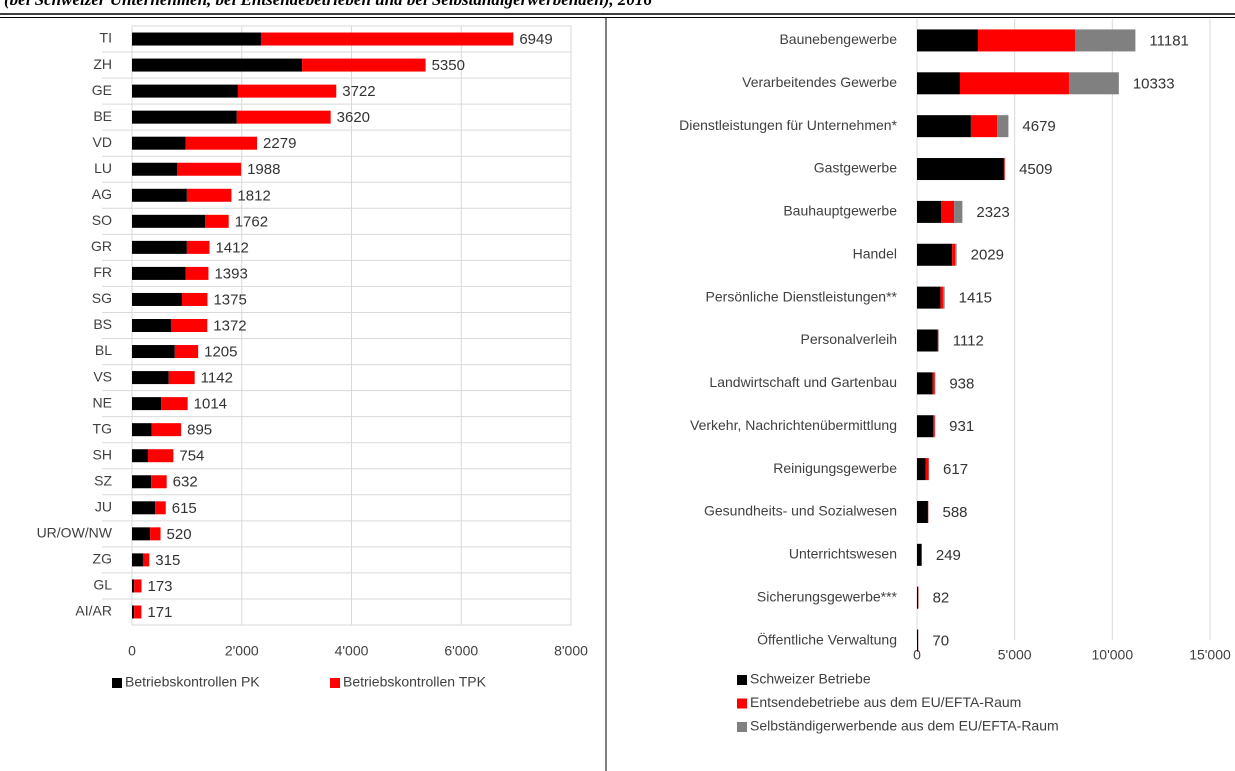  I want to click on value-label: 4679, so click(1038, 126).